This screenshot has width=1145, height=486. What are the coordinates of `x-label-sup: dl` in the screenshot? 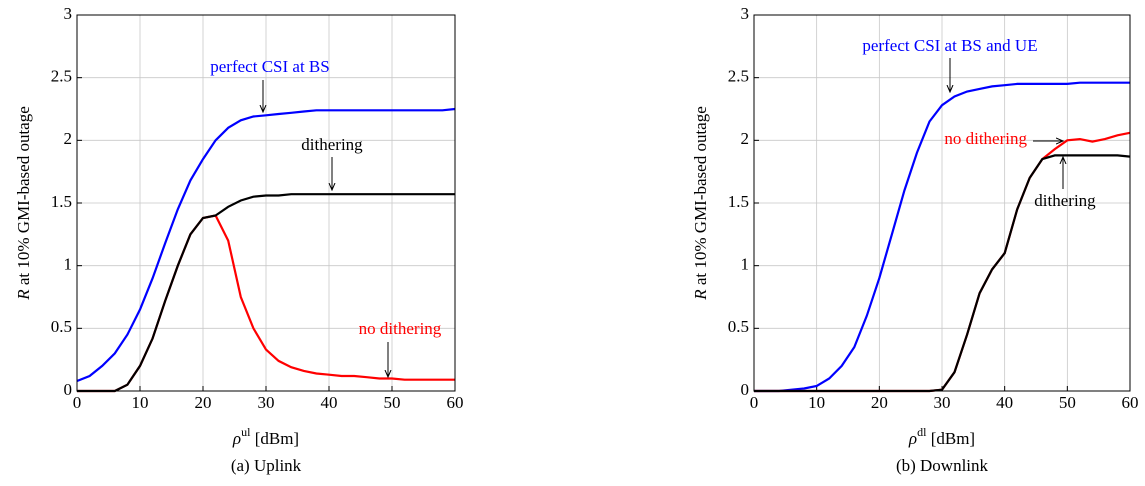 It's located at (922, 432).